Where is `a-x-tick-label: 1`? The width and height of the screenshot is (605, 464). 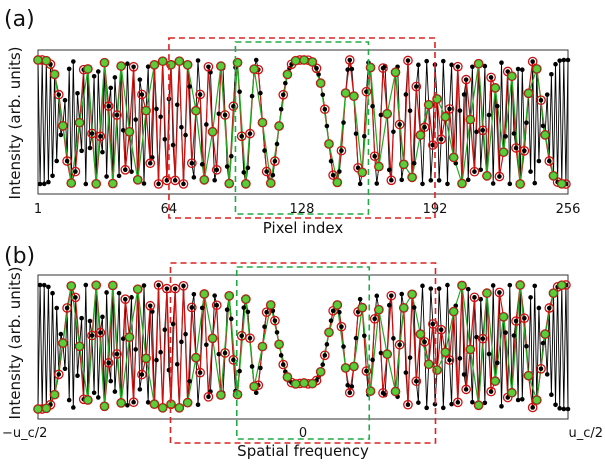
a-x-tick-label: 1 is located at coordinates (38, 209).